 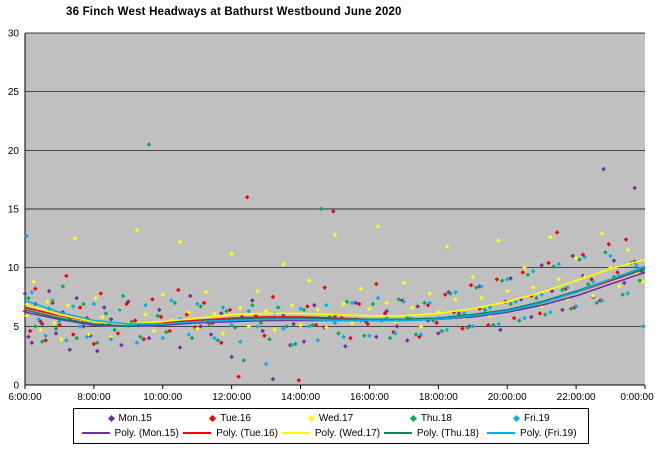 I want to click on legend-item-thu: Thu.18, so click(x=431, y=418).